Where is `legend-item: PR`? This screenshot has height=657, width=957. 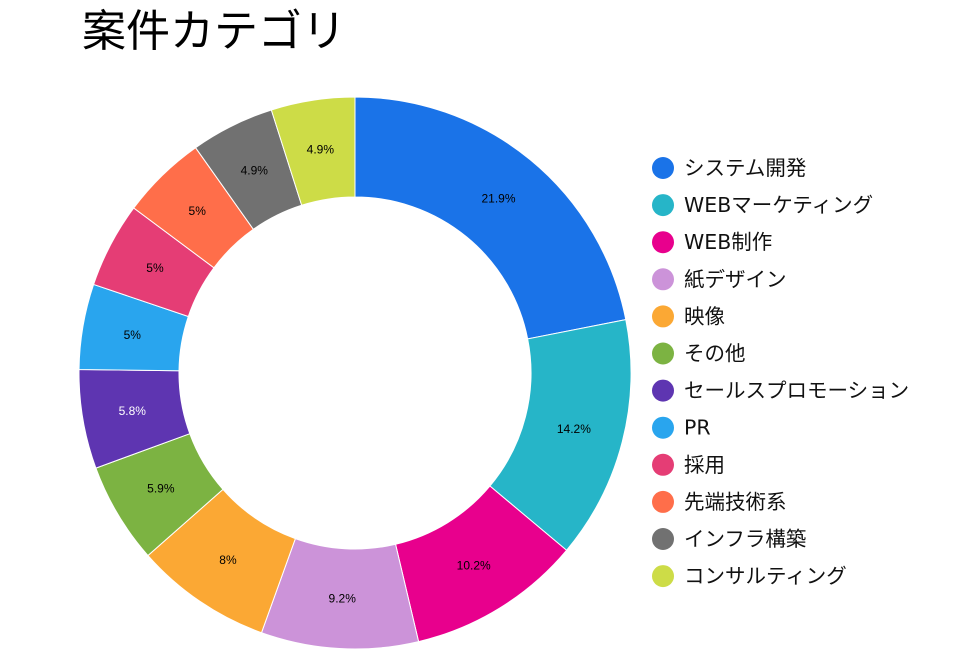 legend-item: PR is located at coordinates (681, 428).